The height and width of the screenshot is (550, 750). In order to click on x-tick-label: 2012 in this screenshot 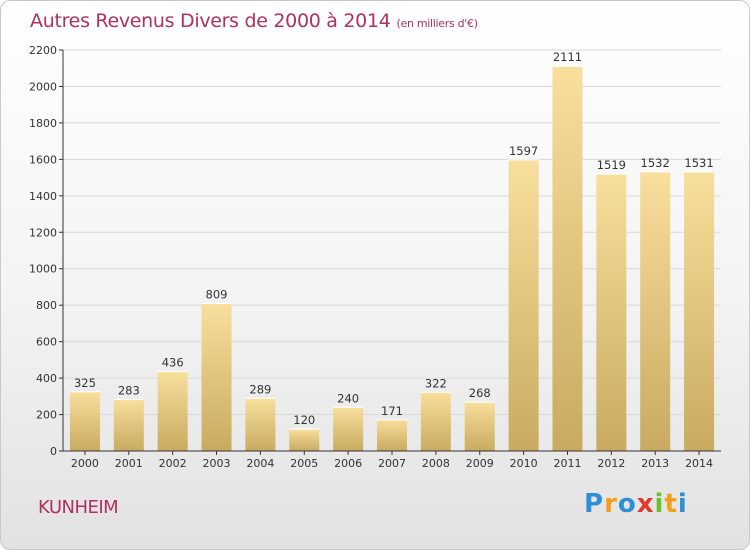, I will do `click(611, 463)`.